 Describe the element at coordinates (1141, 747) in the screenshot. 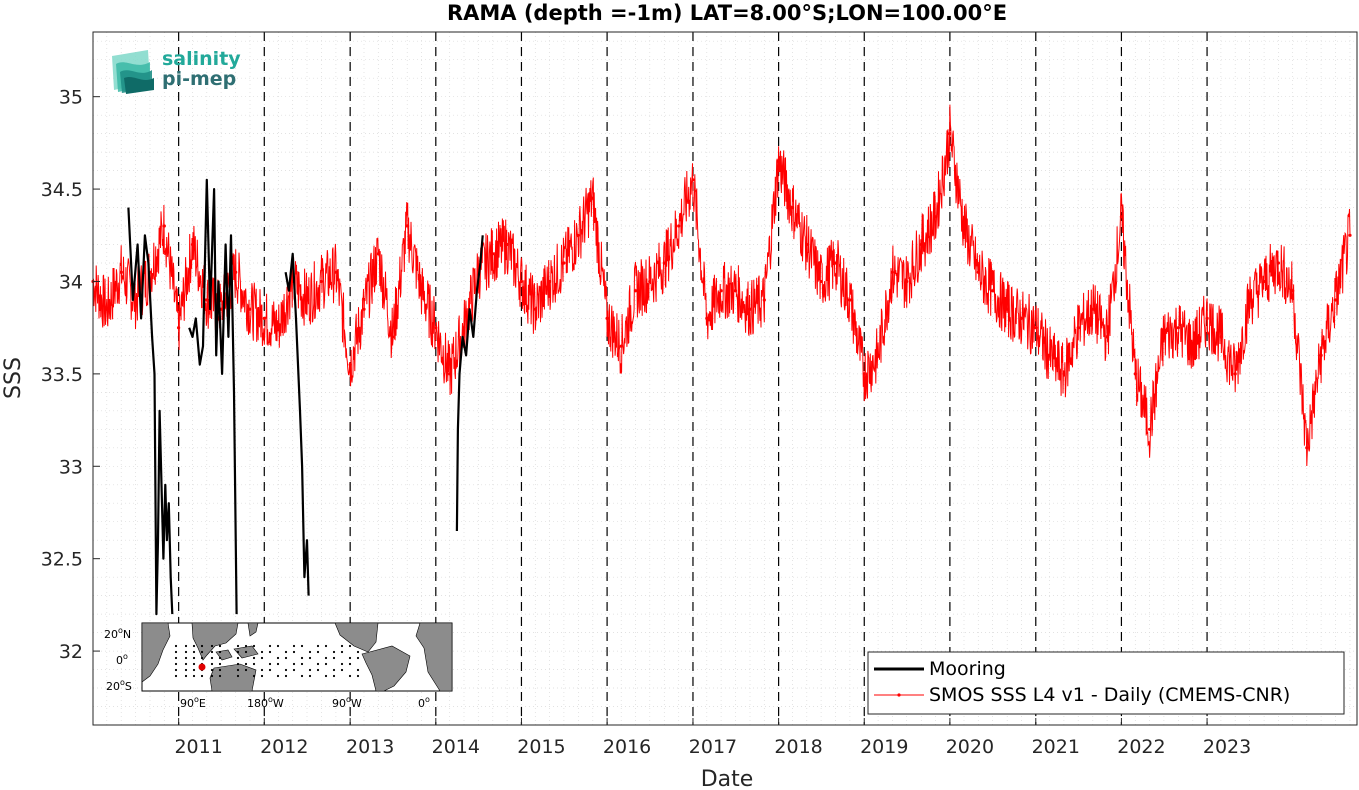

I see `x-tick-label: 2022` at that location.